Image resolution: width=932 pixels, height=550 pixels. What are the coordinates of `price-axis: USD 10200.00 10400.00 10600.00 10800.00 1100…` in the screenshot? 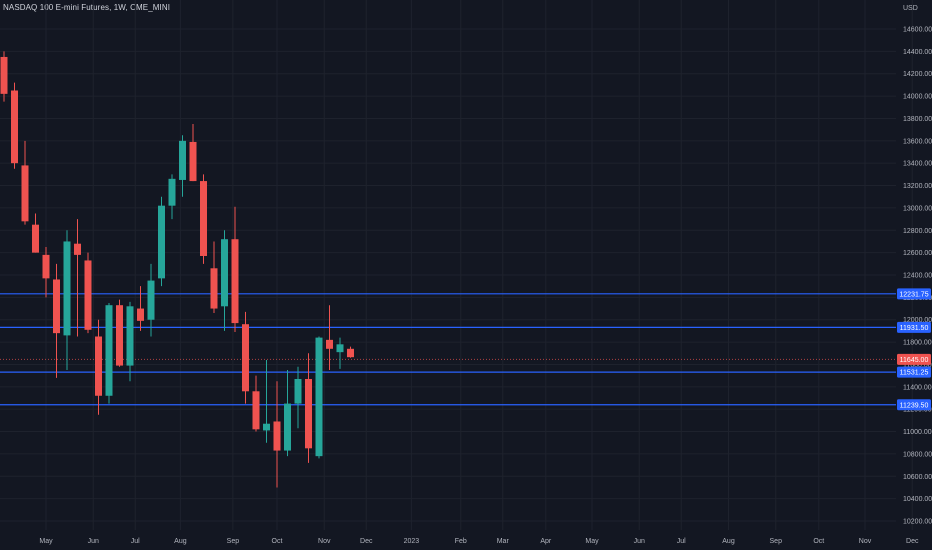 It's located at (917, 265).